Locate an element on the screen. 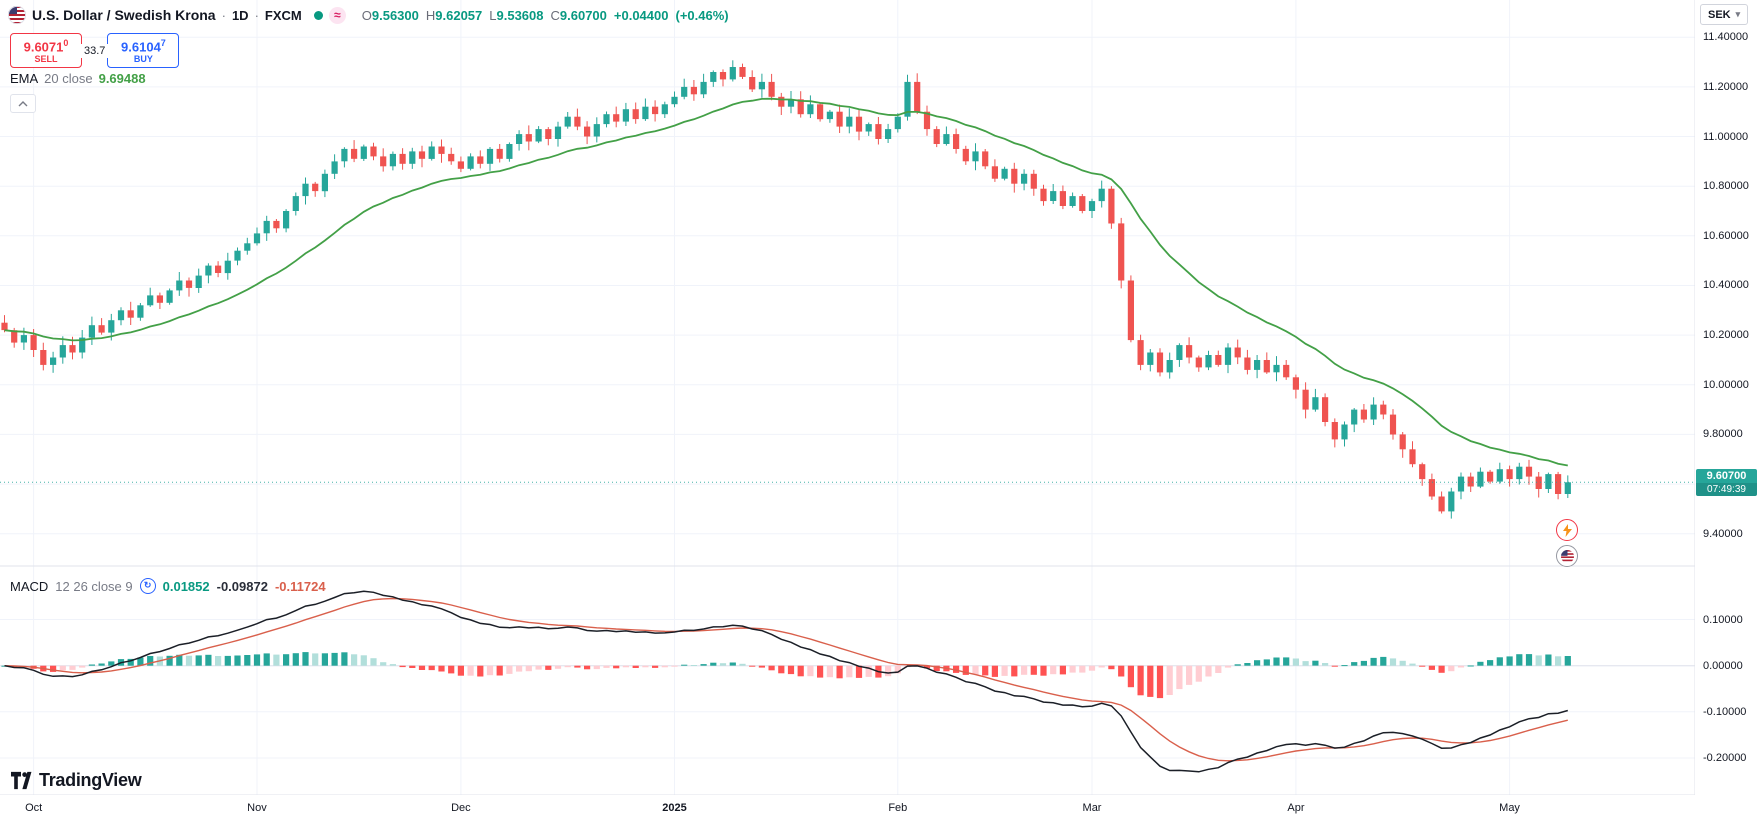 The width and height of the screenshot is (1759, 828). ema-params: 20 close is located at coordinates (68, 78).